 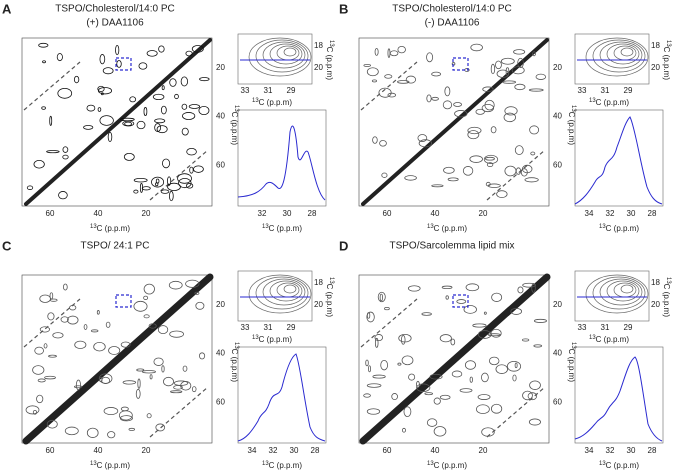 I want to click on y-tick-label: 60, so click(x=220, y=164).